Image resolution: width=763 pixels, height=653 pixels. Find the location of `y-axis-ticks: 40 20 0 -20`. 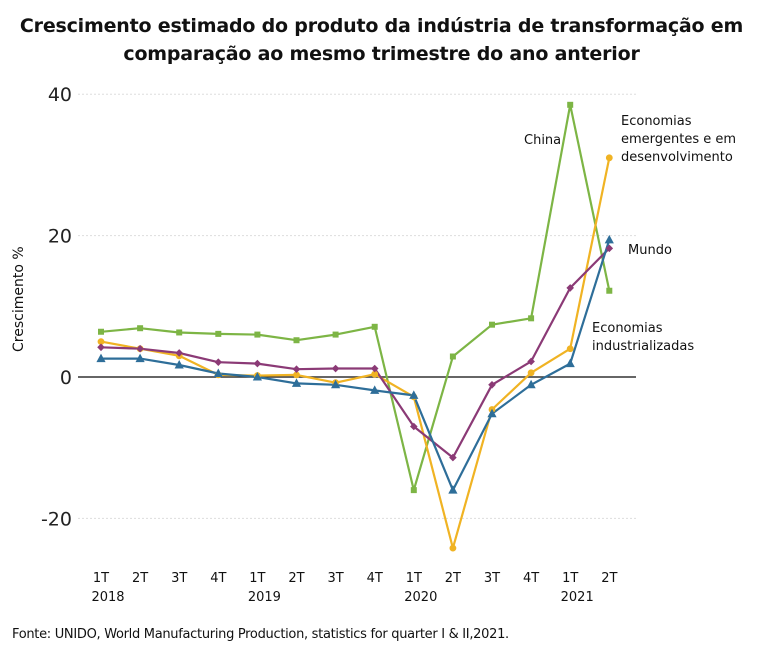

y-axis-ticks: 40 20 0 -20 is located at coordinates (56, 307).